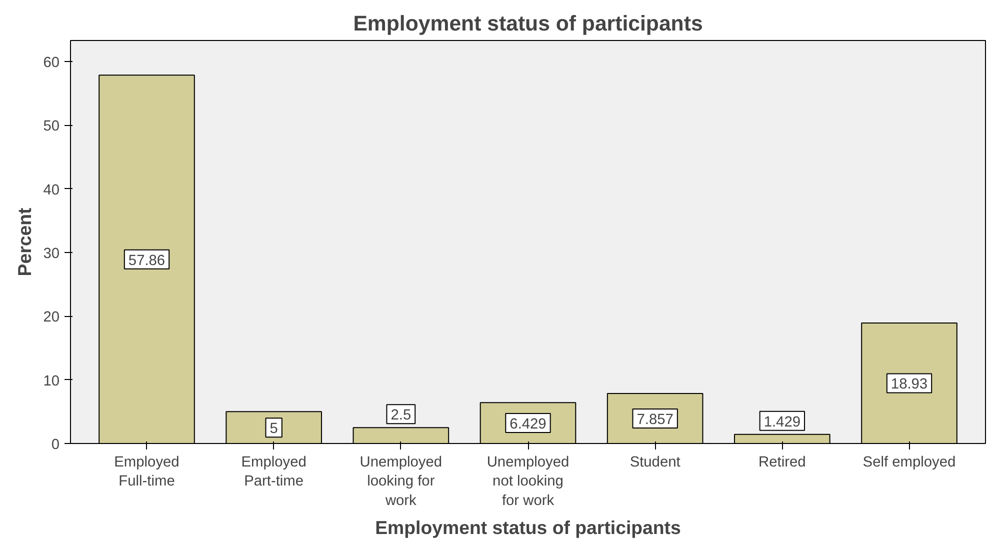 This screenshot has height=545, width=995. Describe the element at coordinates (51, 63) in the screenshot. I see `y-tick-label: 60` at that location.